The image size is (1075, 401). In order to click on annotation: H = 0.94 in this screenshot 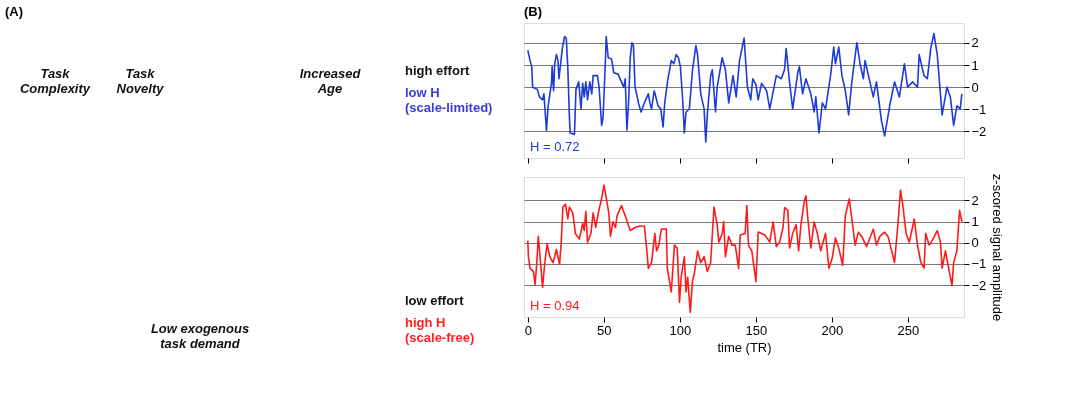, I will do `click(555, 305)`.